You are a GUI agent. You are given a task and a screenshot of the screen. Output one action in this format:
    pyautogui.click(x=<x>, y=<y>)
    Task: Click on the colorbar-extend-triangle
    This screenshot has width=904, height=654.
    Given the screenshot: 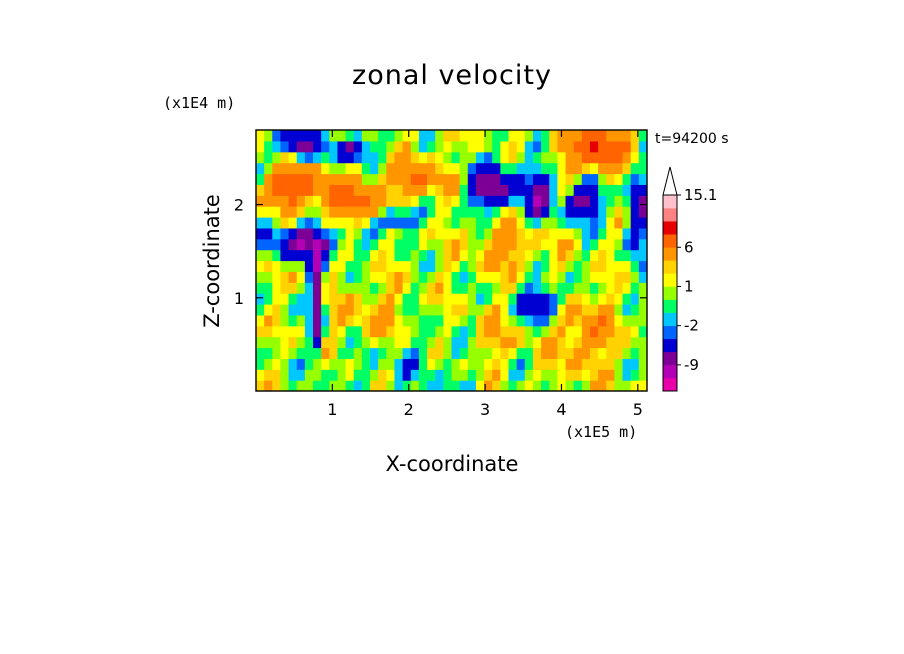 What is the action you would take?
    pyautogui.click(x=670, y=181)
    